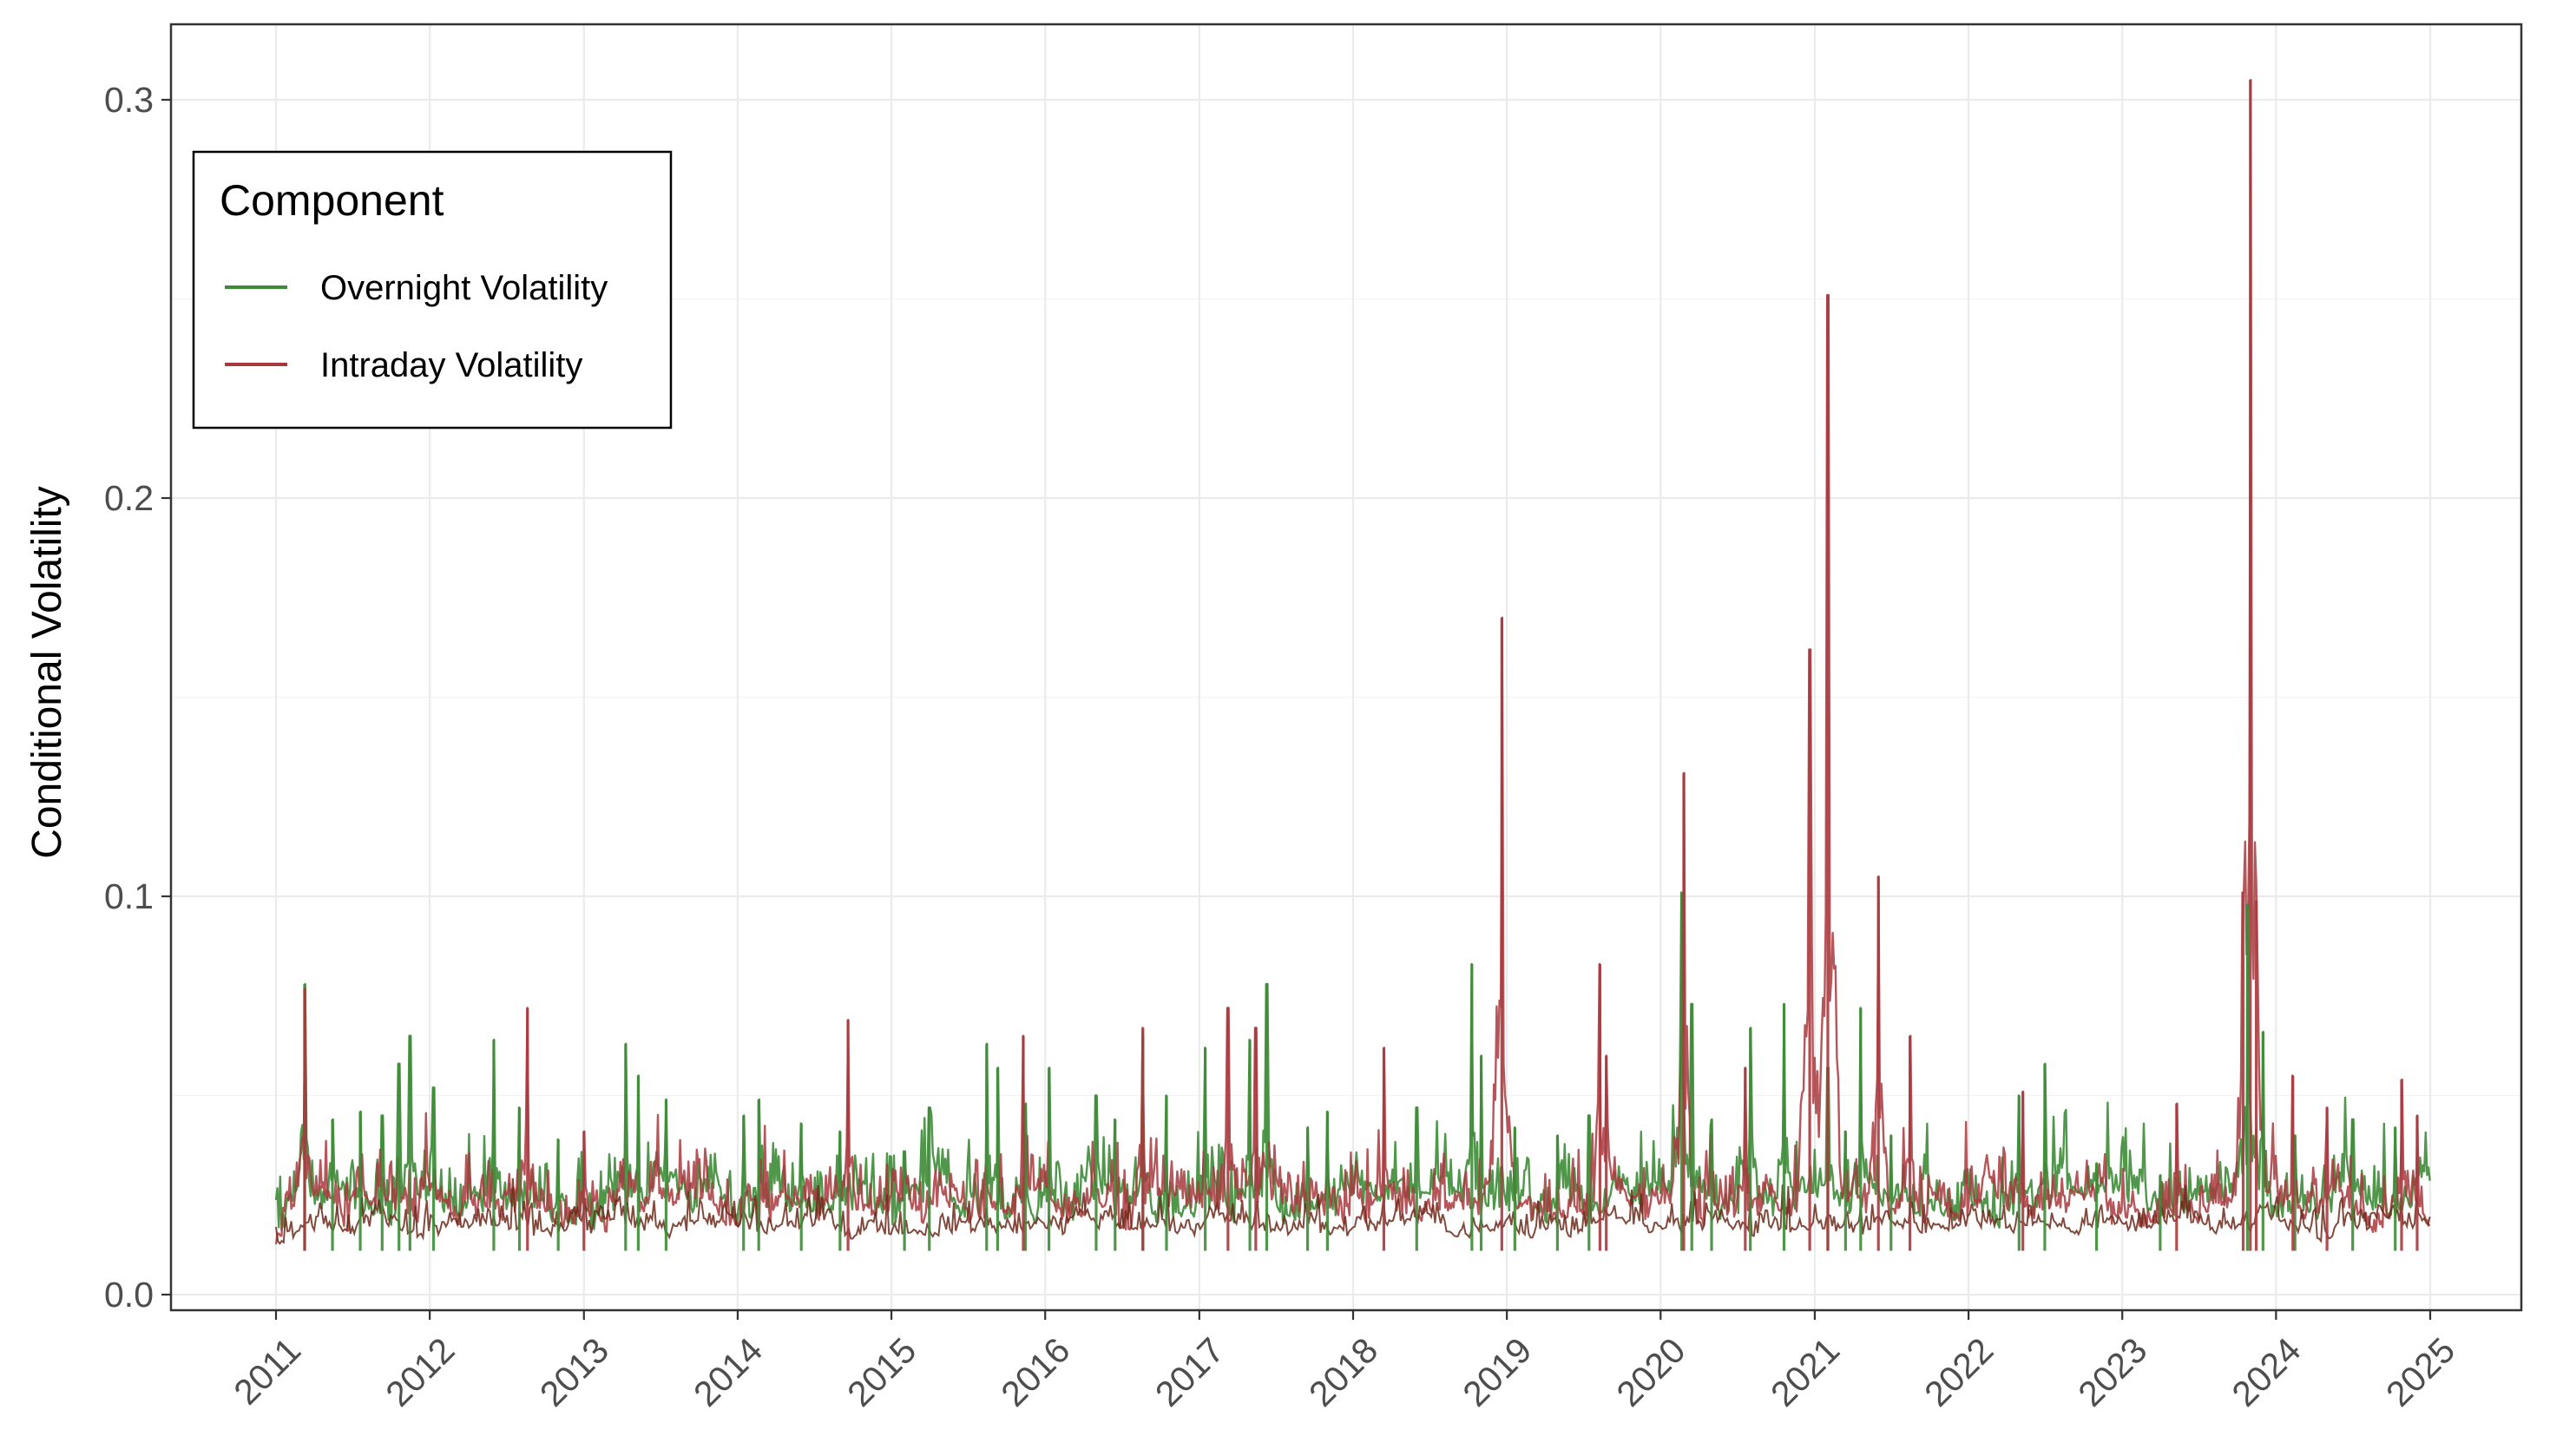  What do you see at coordinates (464, 288) in the screenshot?
I see `legend-label-overnight: Overnight Volatility` at bounding box center [464, 288].